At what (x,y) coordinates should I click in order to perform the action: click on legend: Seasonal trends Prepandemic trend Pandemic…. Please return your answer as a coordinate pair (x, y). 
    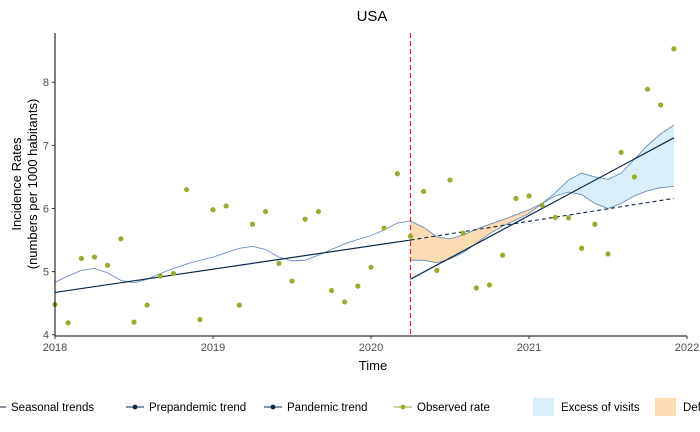
    Looking at the image, I should click on (350, 407).